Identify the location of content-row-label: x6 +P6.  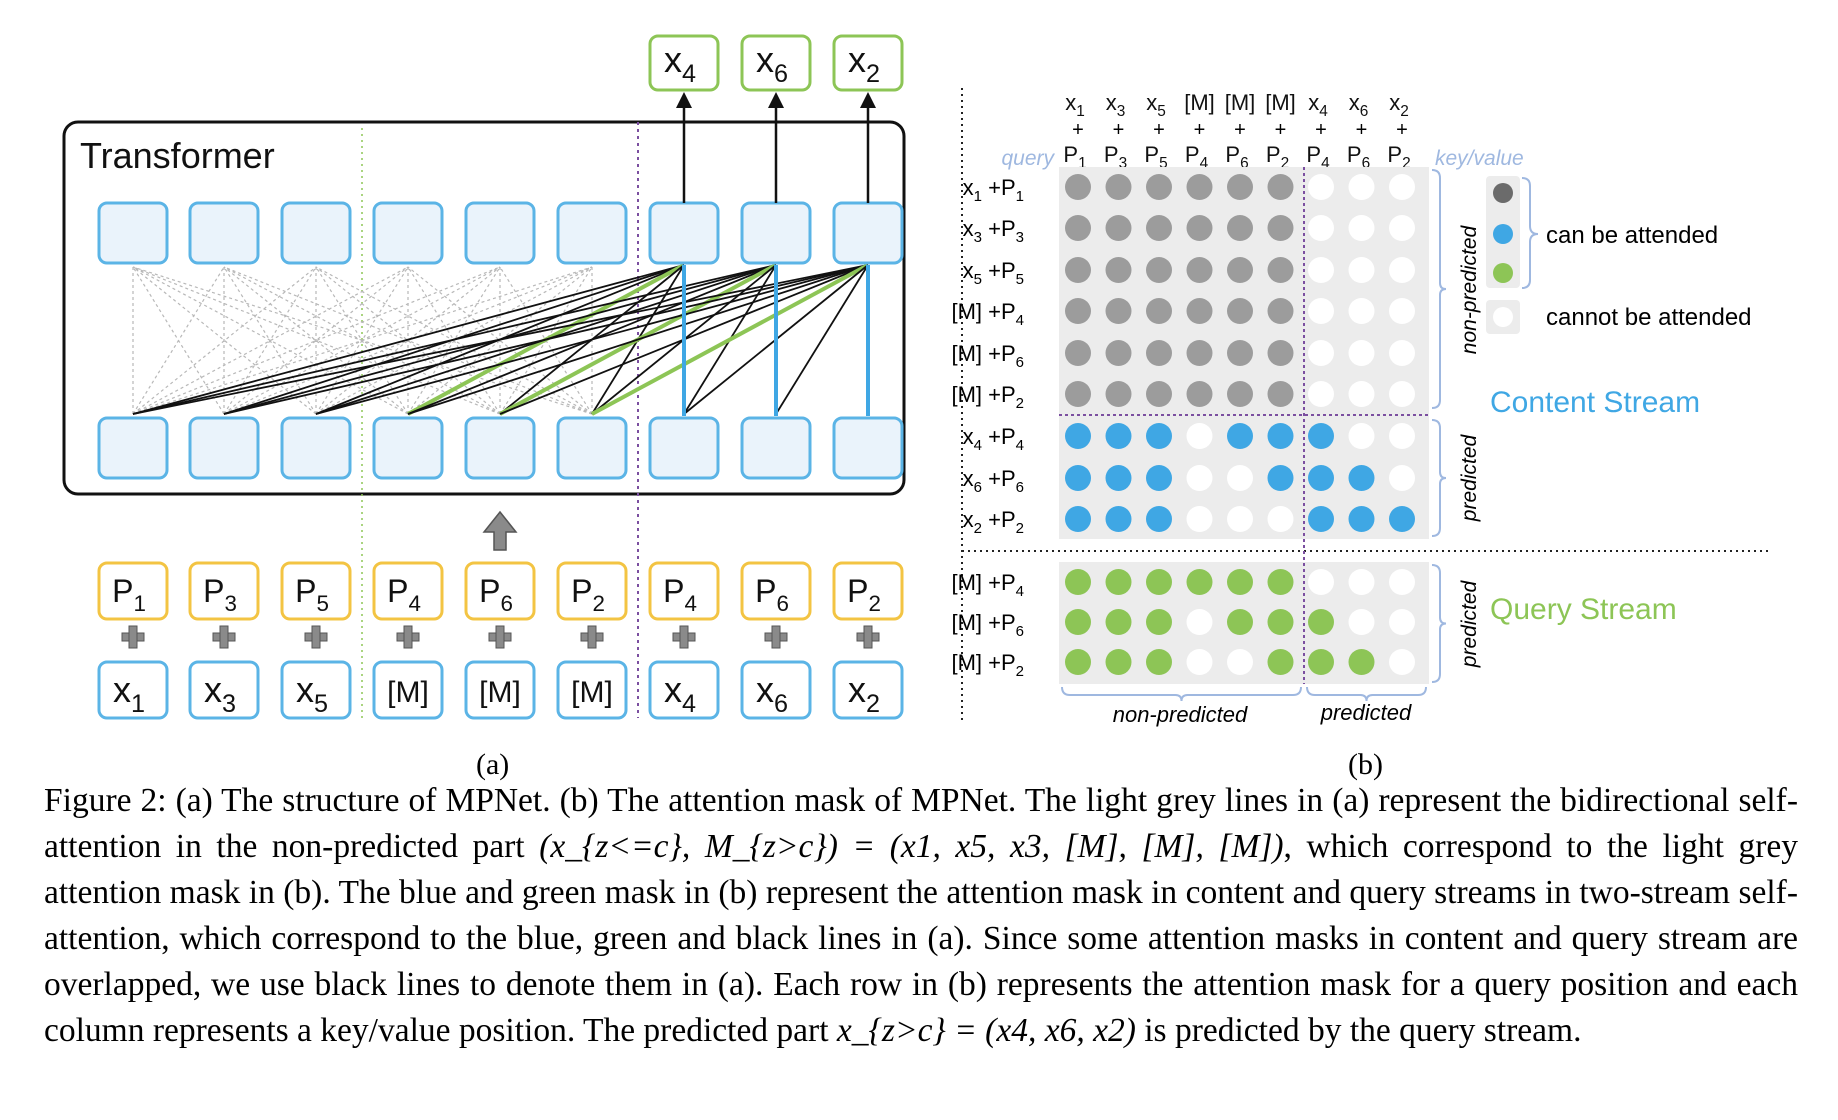
(993, 481).